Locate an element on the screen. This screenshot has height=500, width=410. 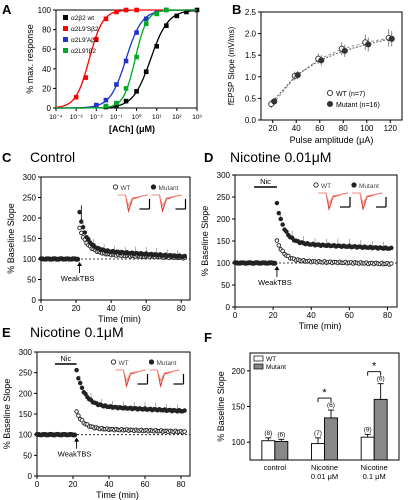
chart-c-xtick-label: 60 is located at coordinates (146, 308).